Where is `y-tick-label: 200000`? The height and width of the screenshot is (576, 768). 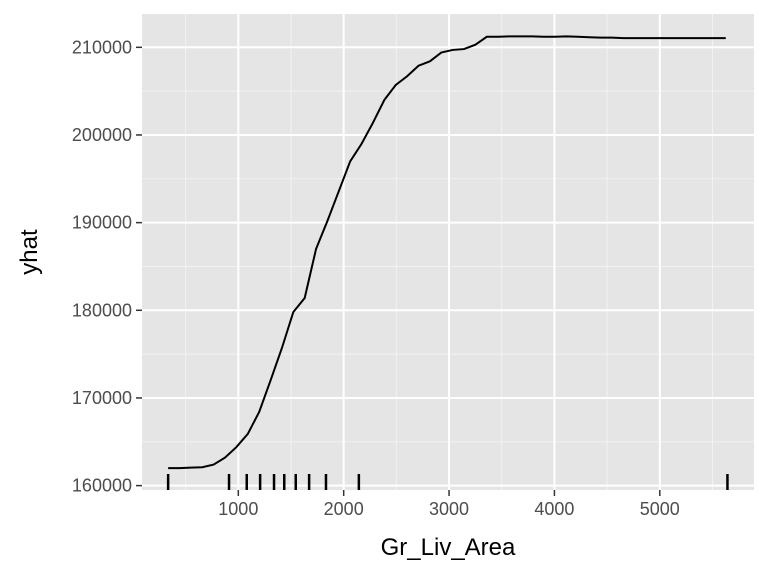 y-tick-label: 200000 is located at coordinates (102, 135).